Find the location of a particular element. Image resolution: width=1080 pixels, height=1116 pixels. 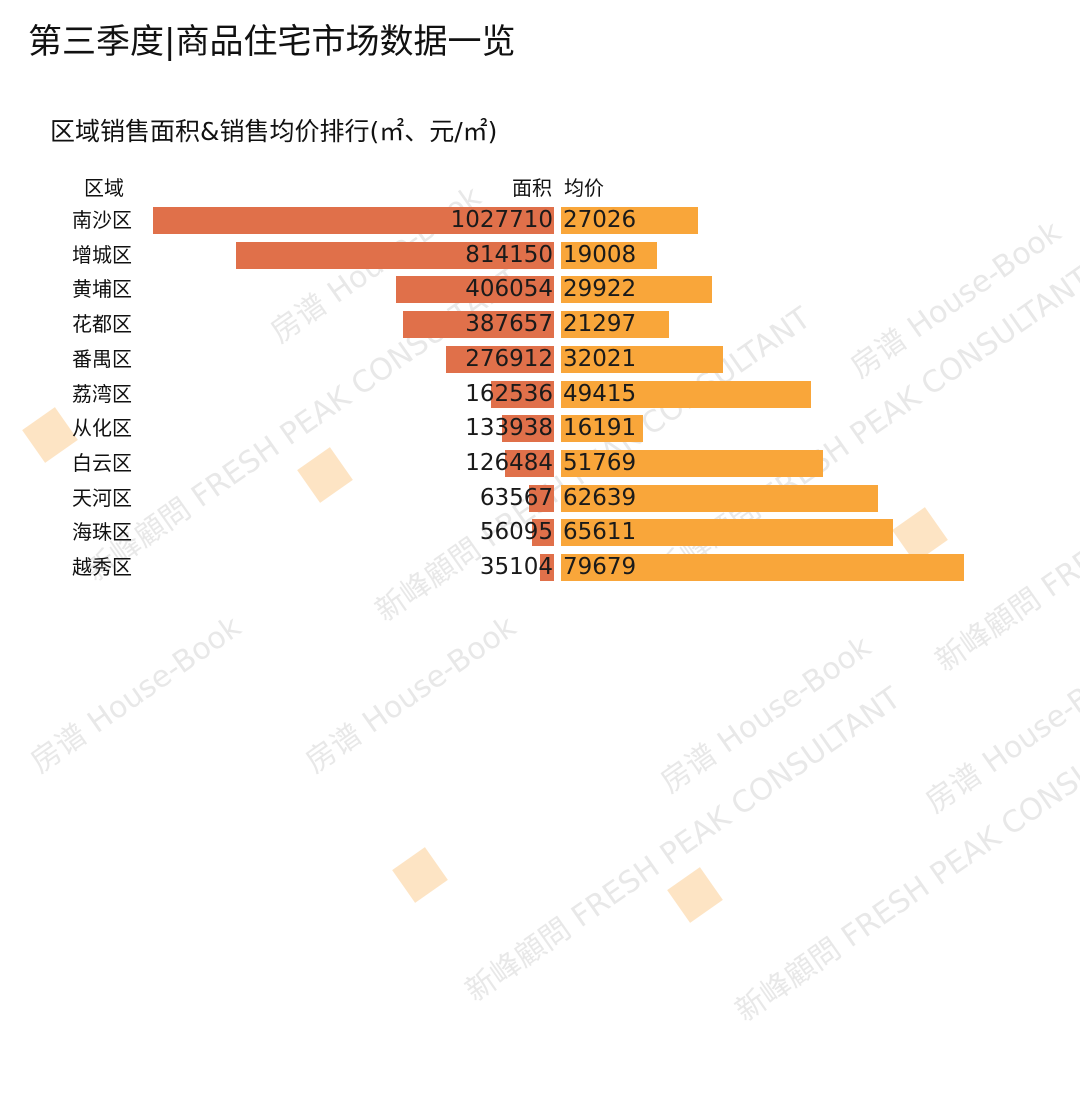

table-row: 增城区 814150 19008 is located at coordinates (540, 255).